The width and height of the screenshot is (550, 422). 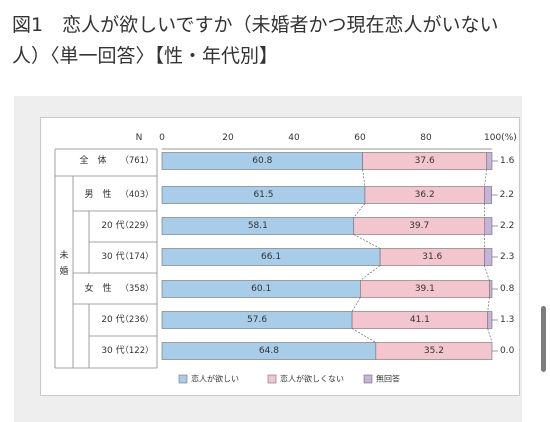 What do you see at coordinates (312, 379) in the screenshot?
I see `legend-label: 恋人が欲しくない` at bounding box center [312, 379].